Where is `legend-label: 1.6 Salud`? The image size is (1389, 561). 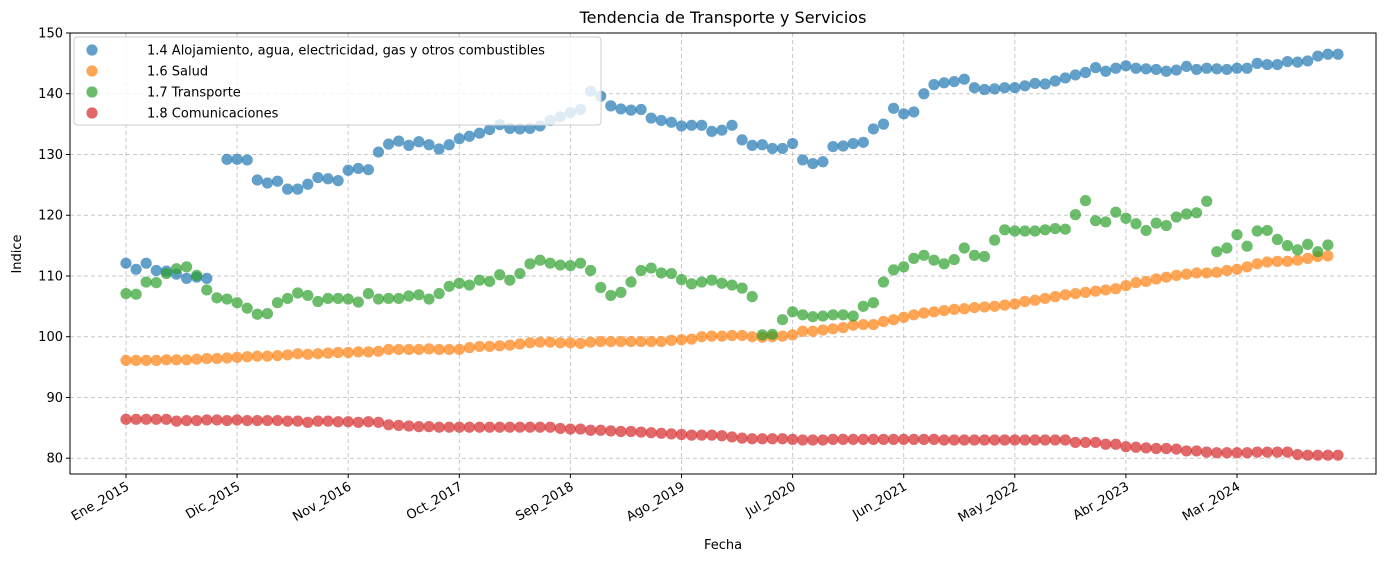
legend-label: 1.6 Salud is located at coordinates (177, 72).